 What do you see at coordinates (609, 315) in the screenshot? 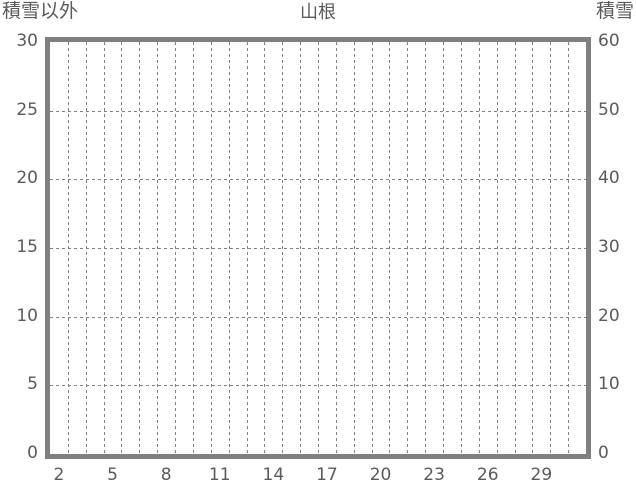
I see `y2-axis-tick-label: 20` at bounding box center [609, 315].